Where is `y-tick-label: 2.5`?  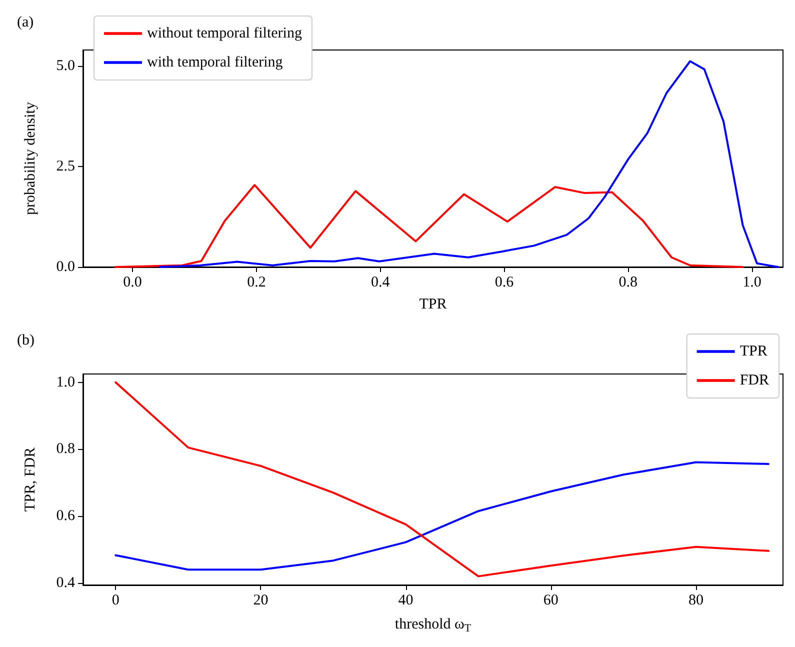 y-tick-label: 2.5 is located at coordinates (65, 166).